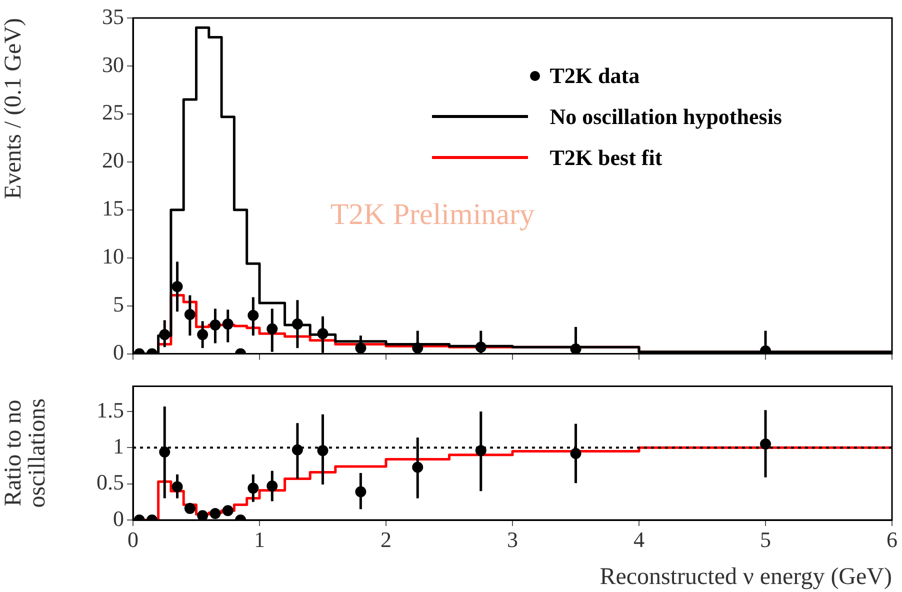  Describe the element at coordinates (639, 539) in the screenshot. I see `x-tick-label: 4` at that location.